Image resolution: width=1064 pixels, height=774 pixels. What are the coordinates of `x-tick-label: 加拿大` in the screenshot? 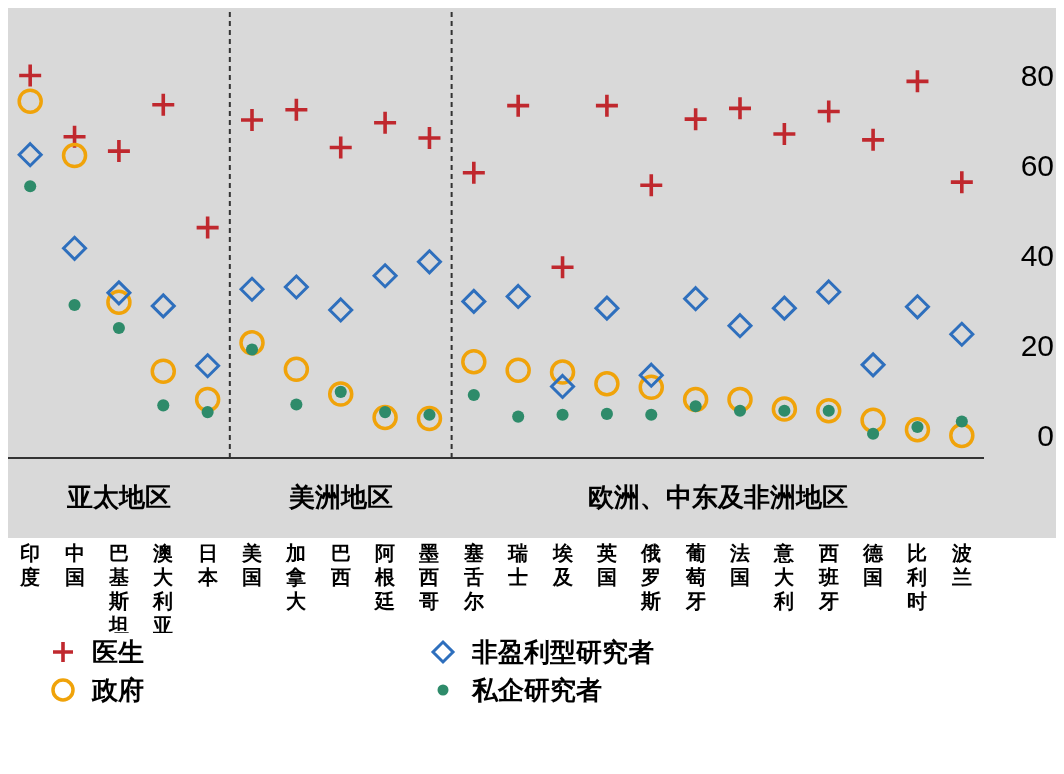 It's located at (296, 577).